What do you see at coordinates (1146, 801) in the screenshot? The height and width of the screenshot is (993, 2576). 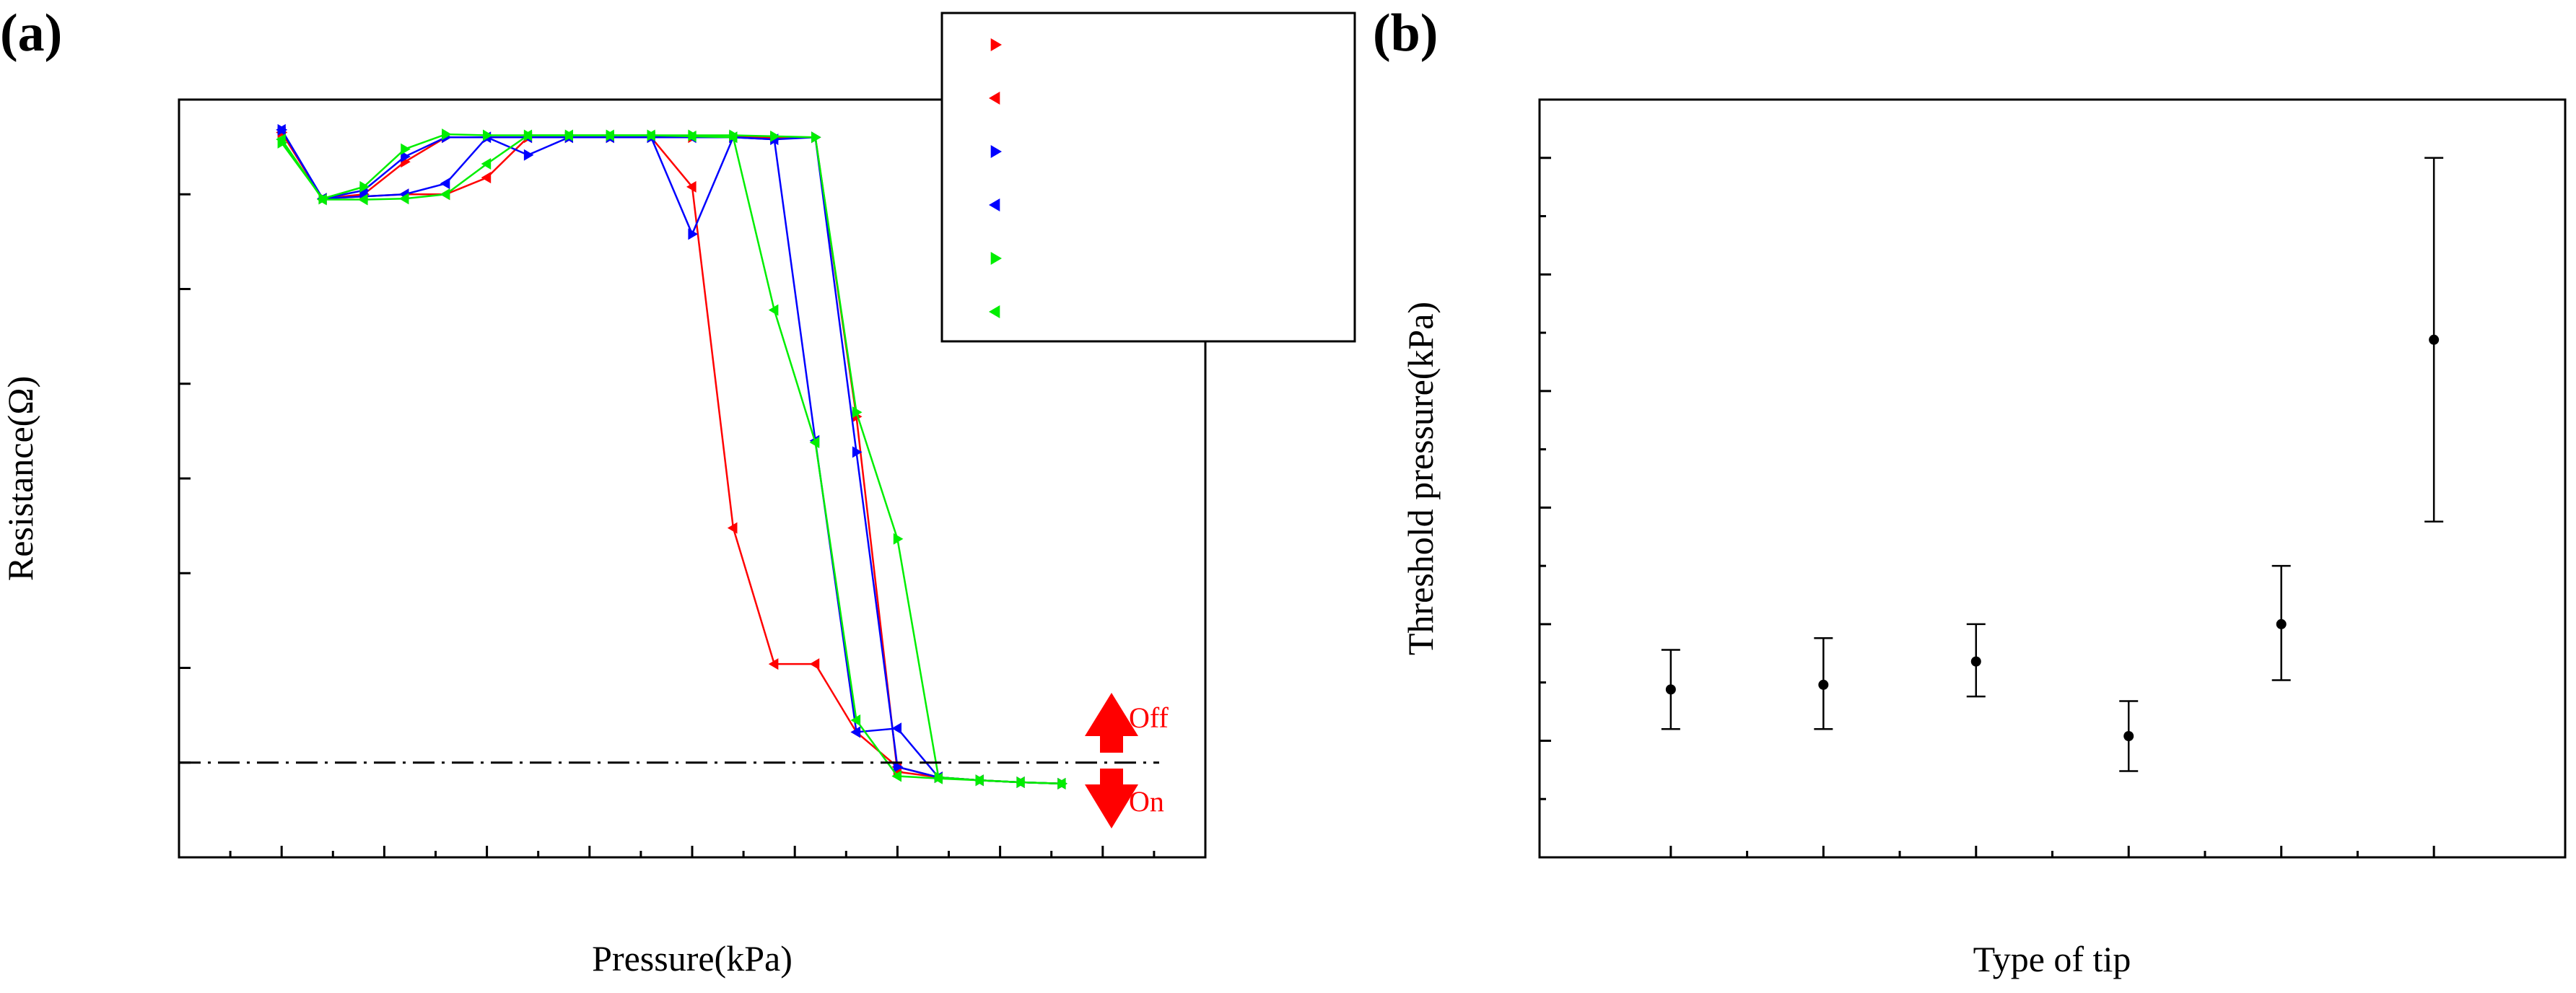 I see `on-label: On` at bounding box center [1146, 801].